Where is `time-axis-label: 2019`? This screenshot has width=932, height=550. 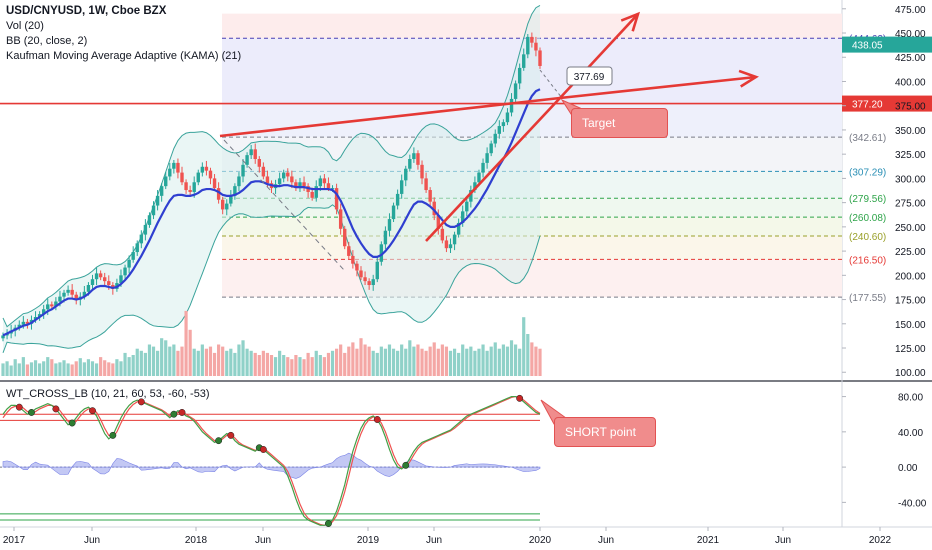
time-axis-label: 2019 is located at coordinates (368, 540).